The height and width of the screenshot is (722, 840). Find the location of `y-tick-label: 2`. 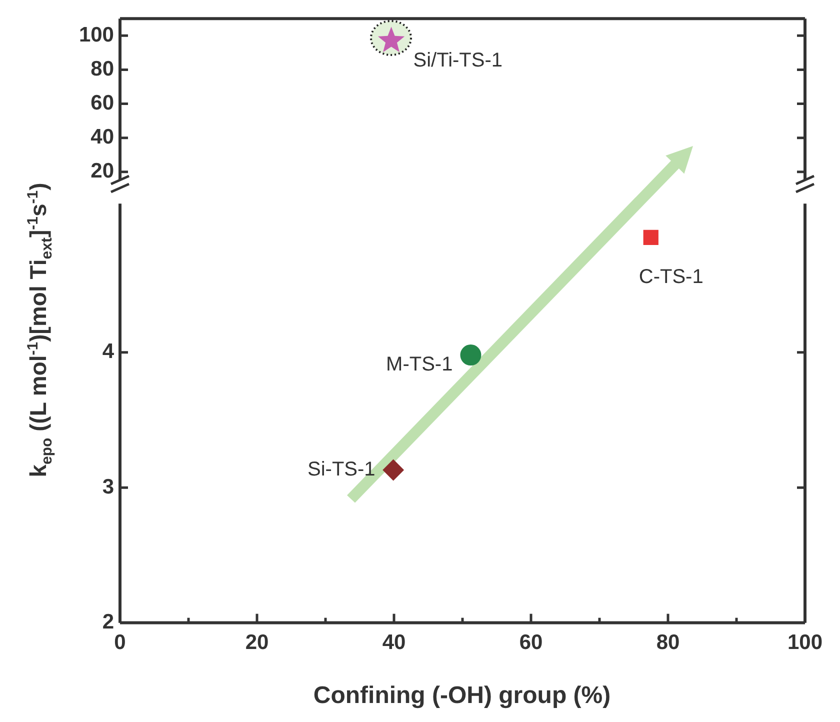

y-tick-label: 2 is located at coordinates (108, 622).